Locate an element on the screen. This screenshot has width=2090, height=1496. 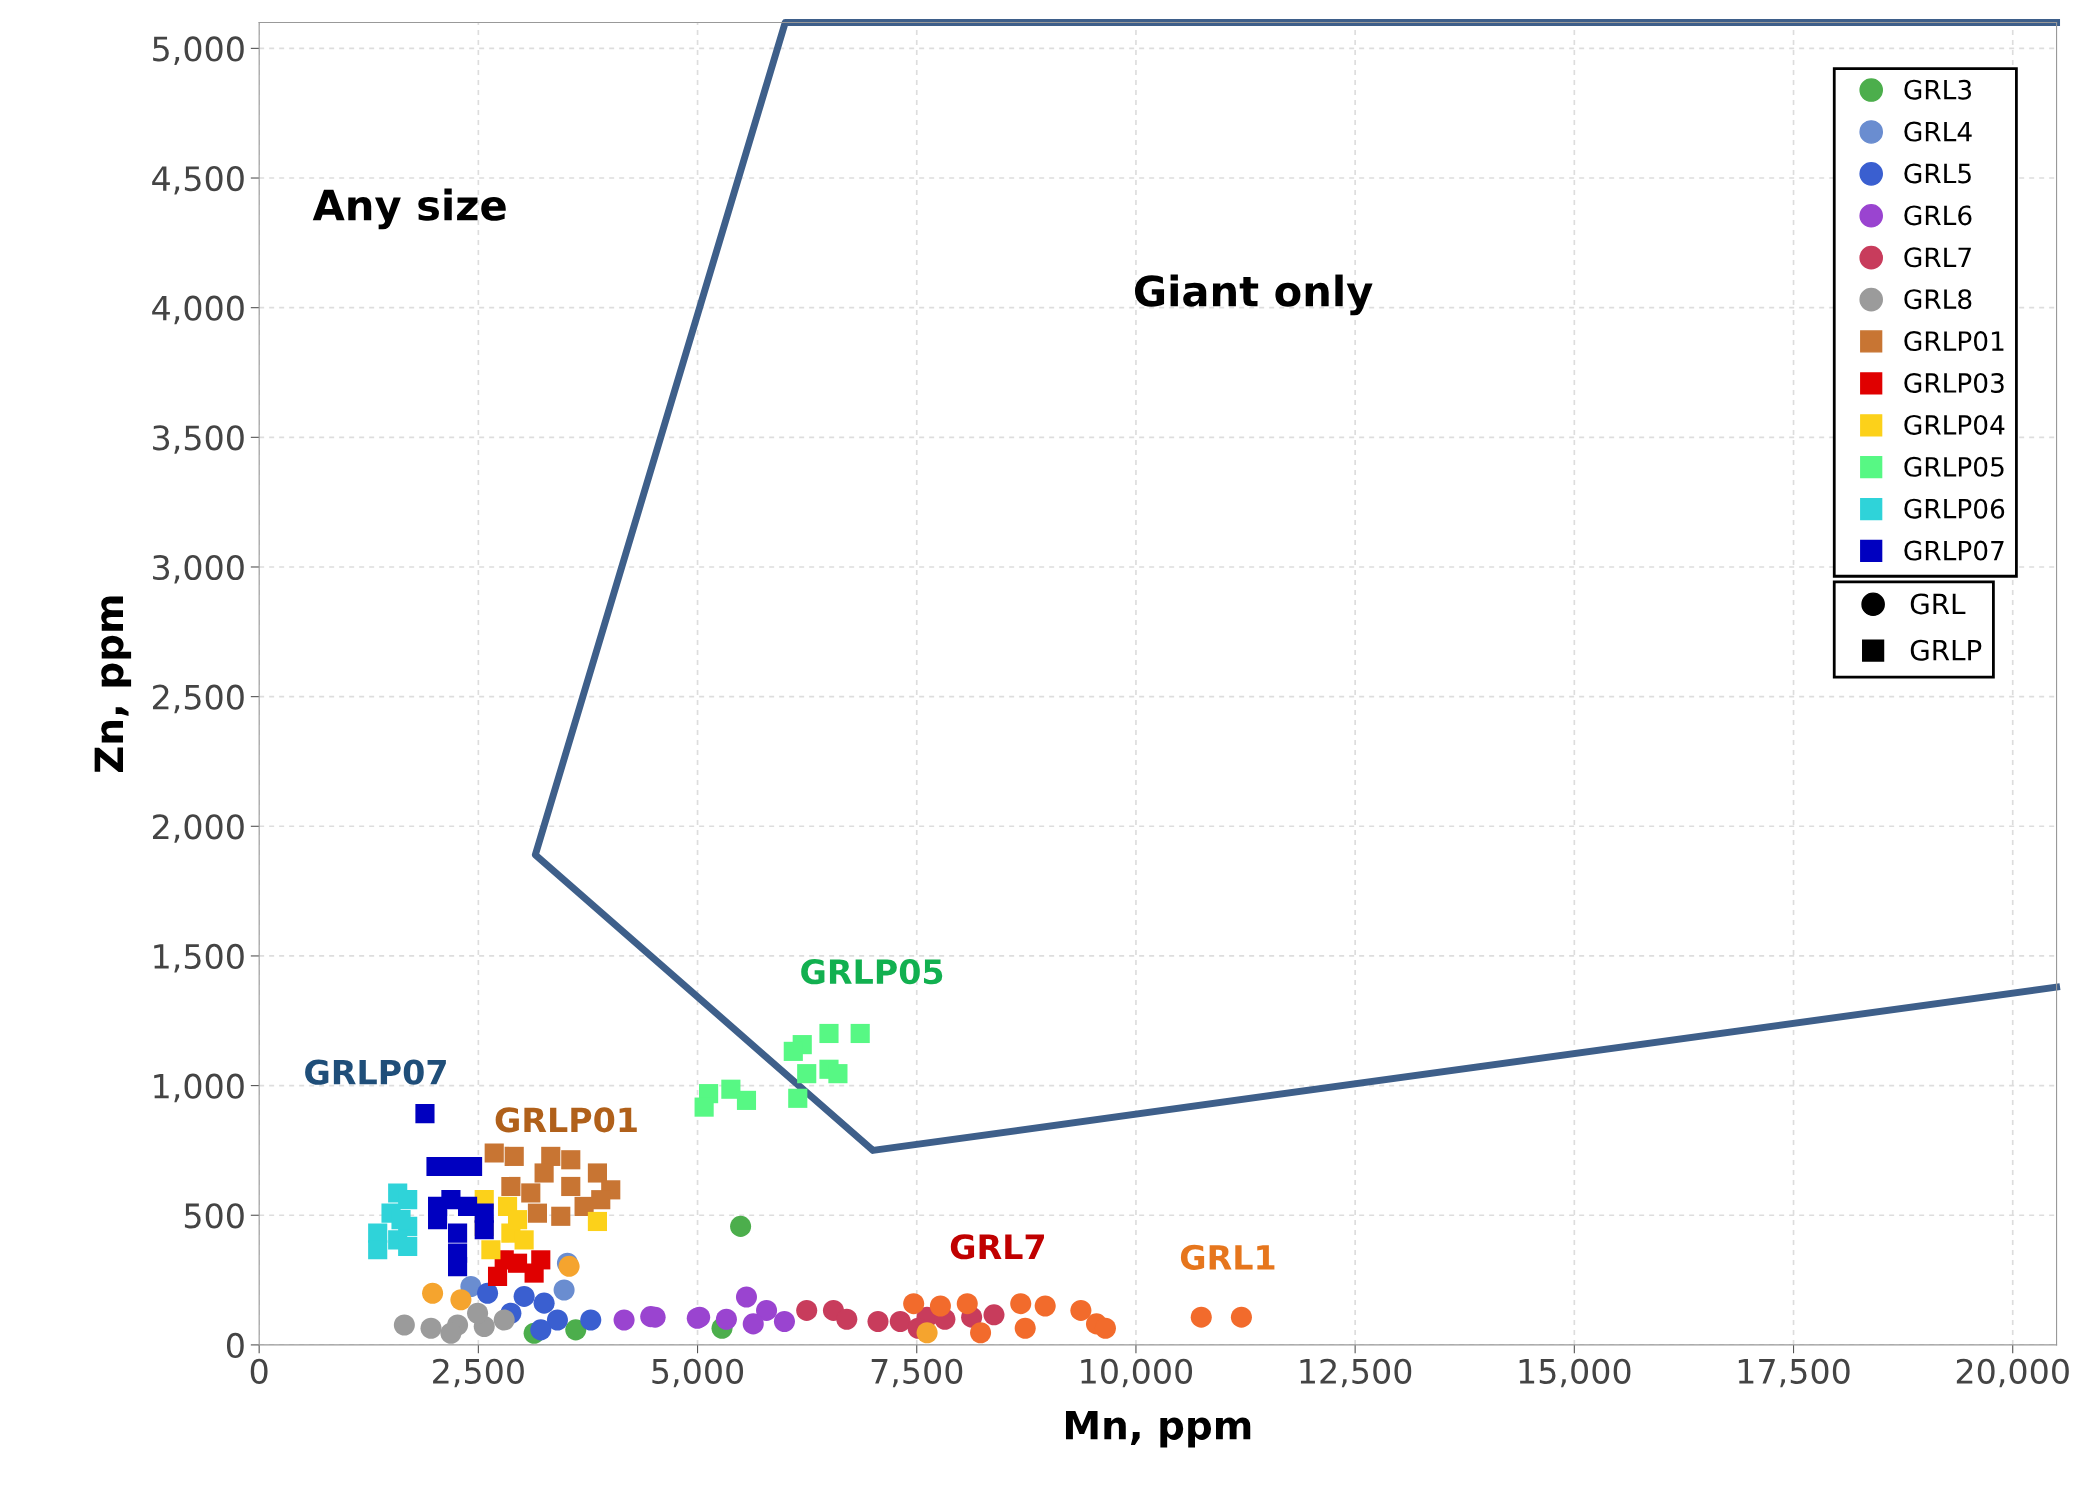
x-tick-label: 10,000 is located at coordinates (1137, 1373).